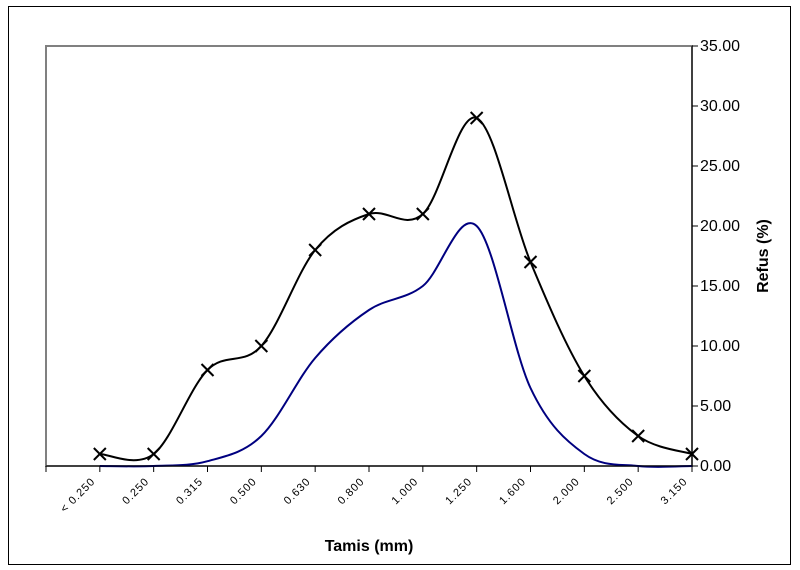  Describe the element at coordinates (720, 286) in the screenshot. I see `y-tick-label: 15.00` at that location.